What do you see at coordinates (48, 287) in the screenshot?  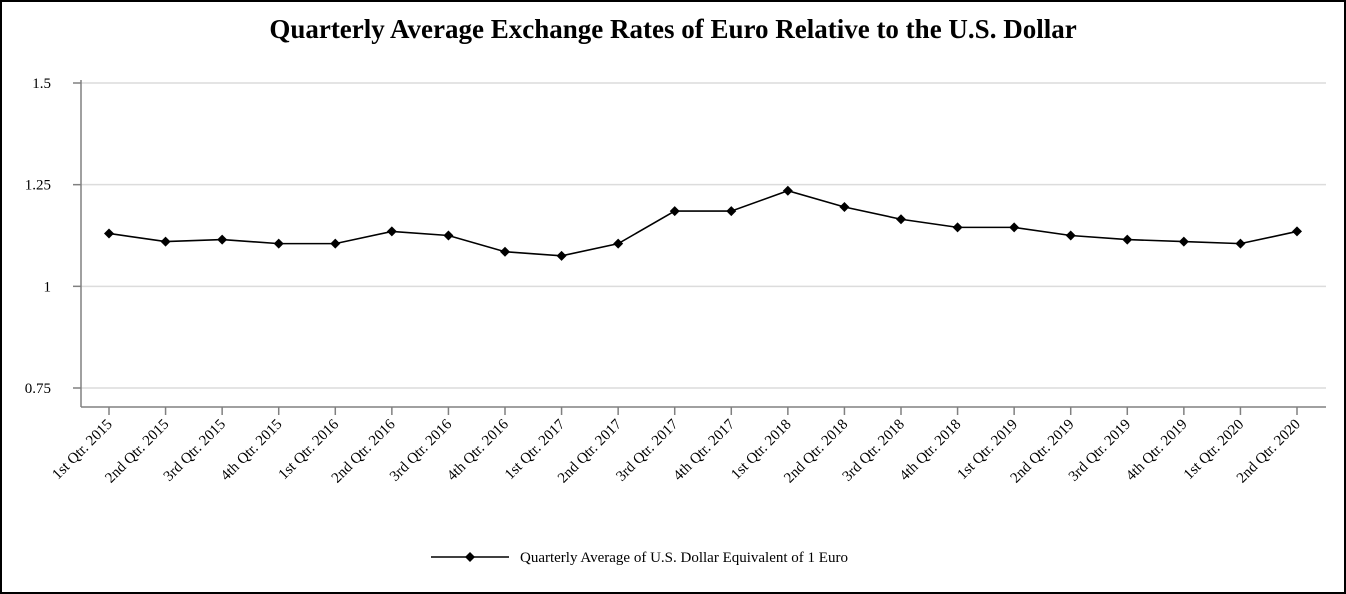 I see `y-tick-label: 1` at bounding box center [48, 287].